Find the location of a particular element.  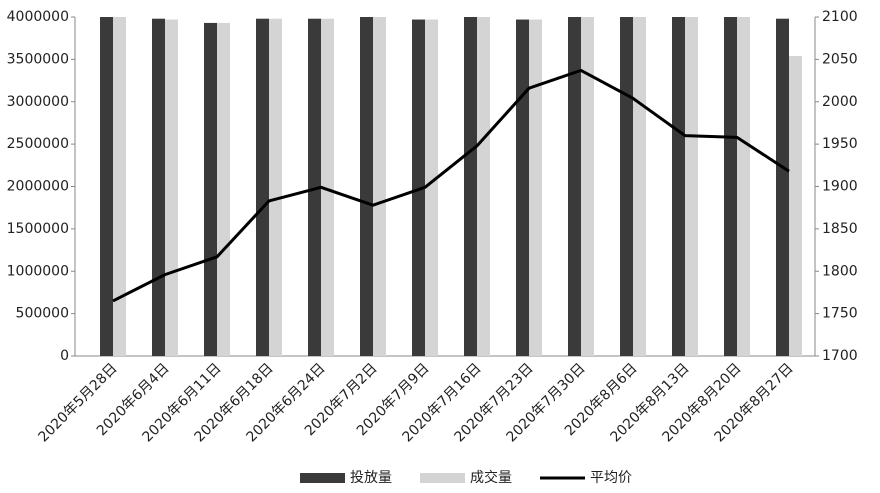

y-tick-label: 1000000 is located at coordinates (38, 271).